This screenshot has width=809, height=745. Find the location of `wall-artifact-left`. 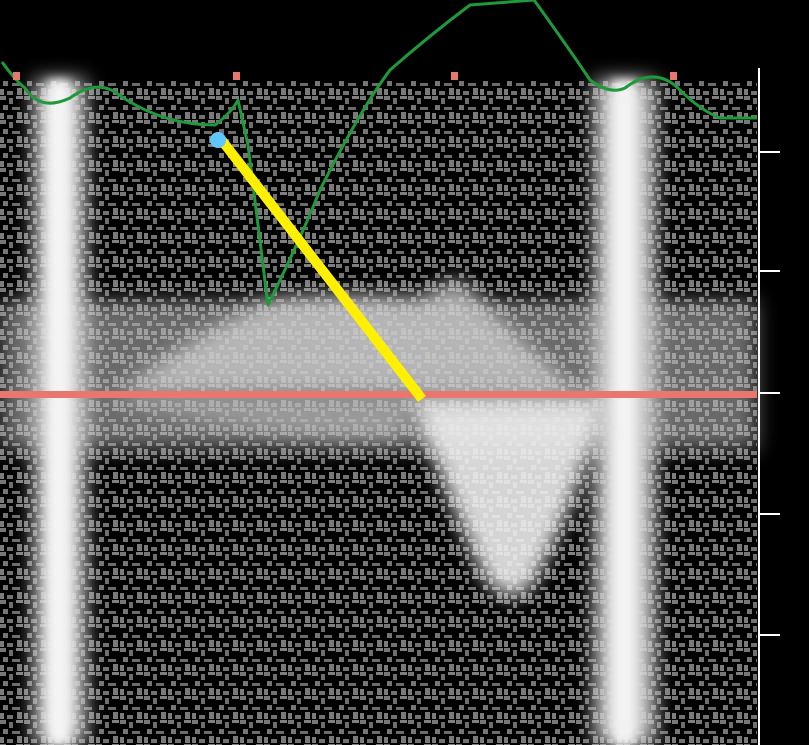

wall-artifact-left is located at coordinates (59, 412).